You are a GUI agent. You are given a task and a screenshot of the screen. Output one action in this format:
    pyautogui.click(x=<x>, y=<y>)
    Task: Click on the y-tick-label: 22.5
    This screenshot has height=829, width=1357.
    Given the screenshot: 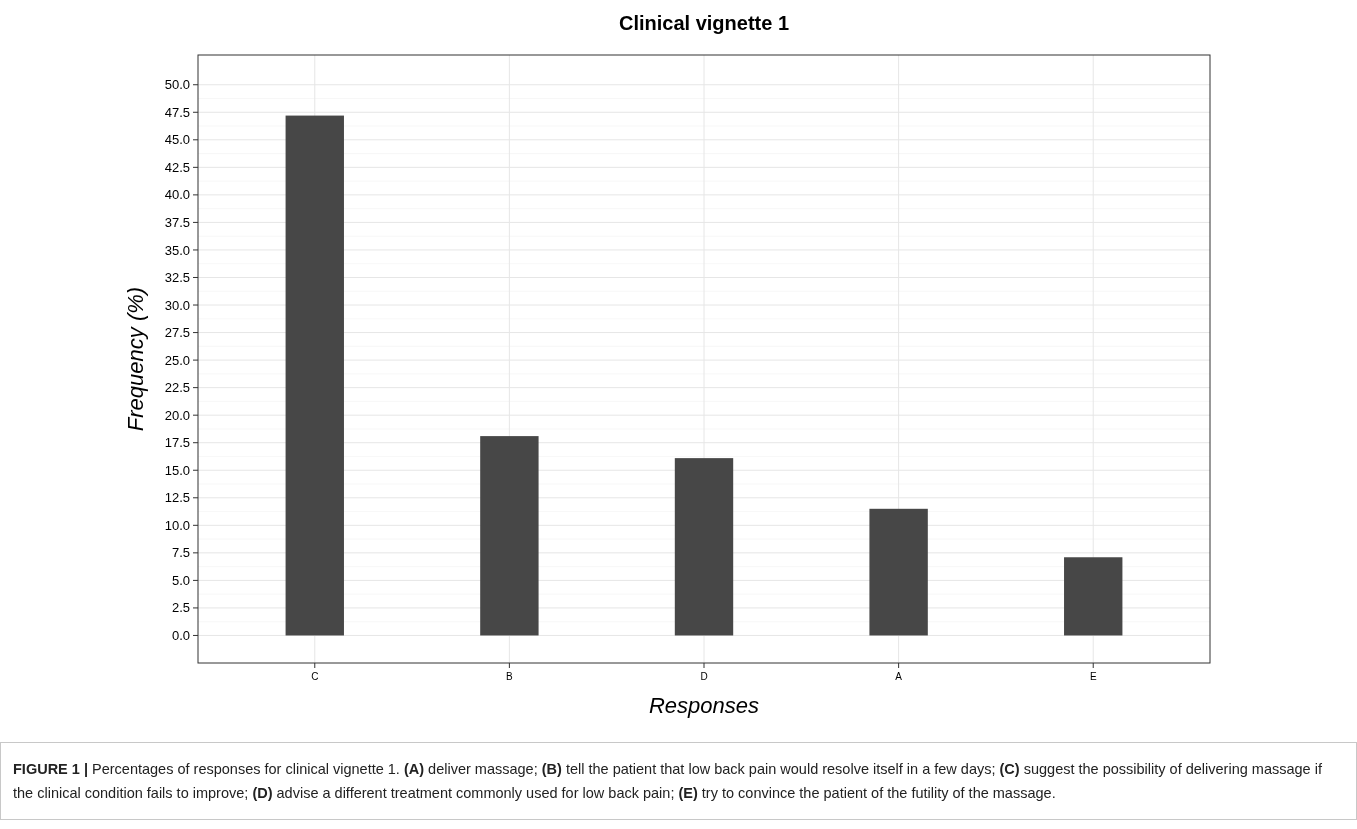 What is the action you would take?
    pyautogui.click(x=177, y=388)
    